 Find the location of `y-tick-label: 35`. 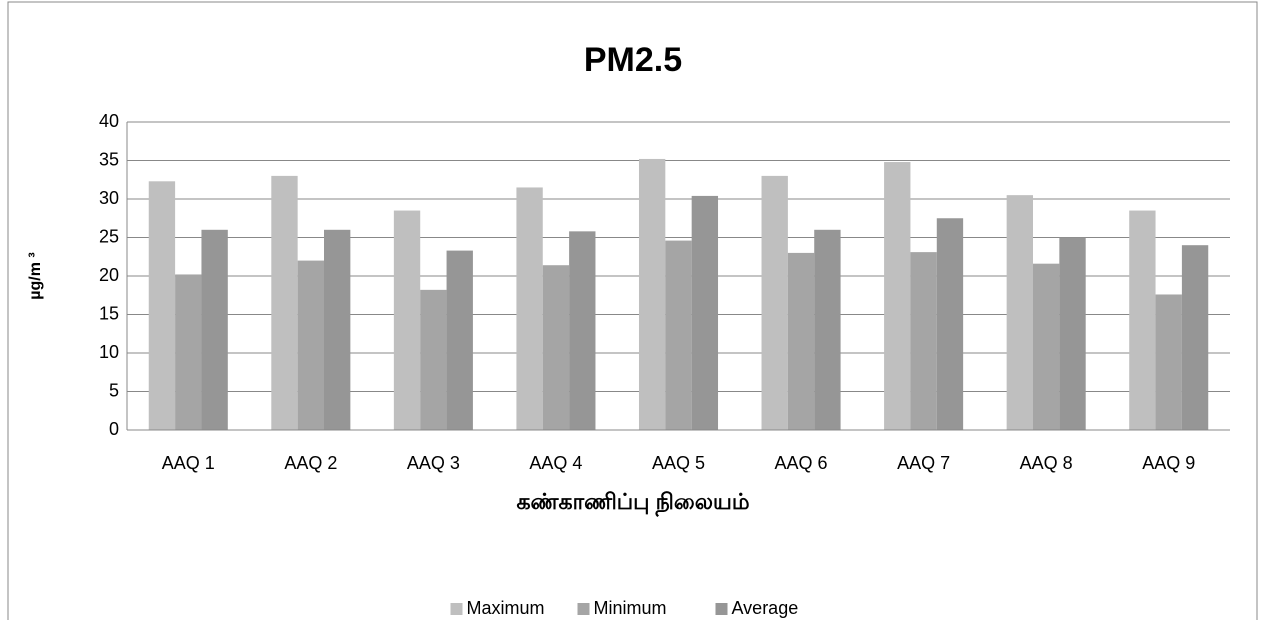

y-tick-label: 35 is located at coordinates (109, 159).